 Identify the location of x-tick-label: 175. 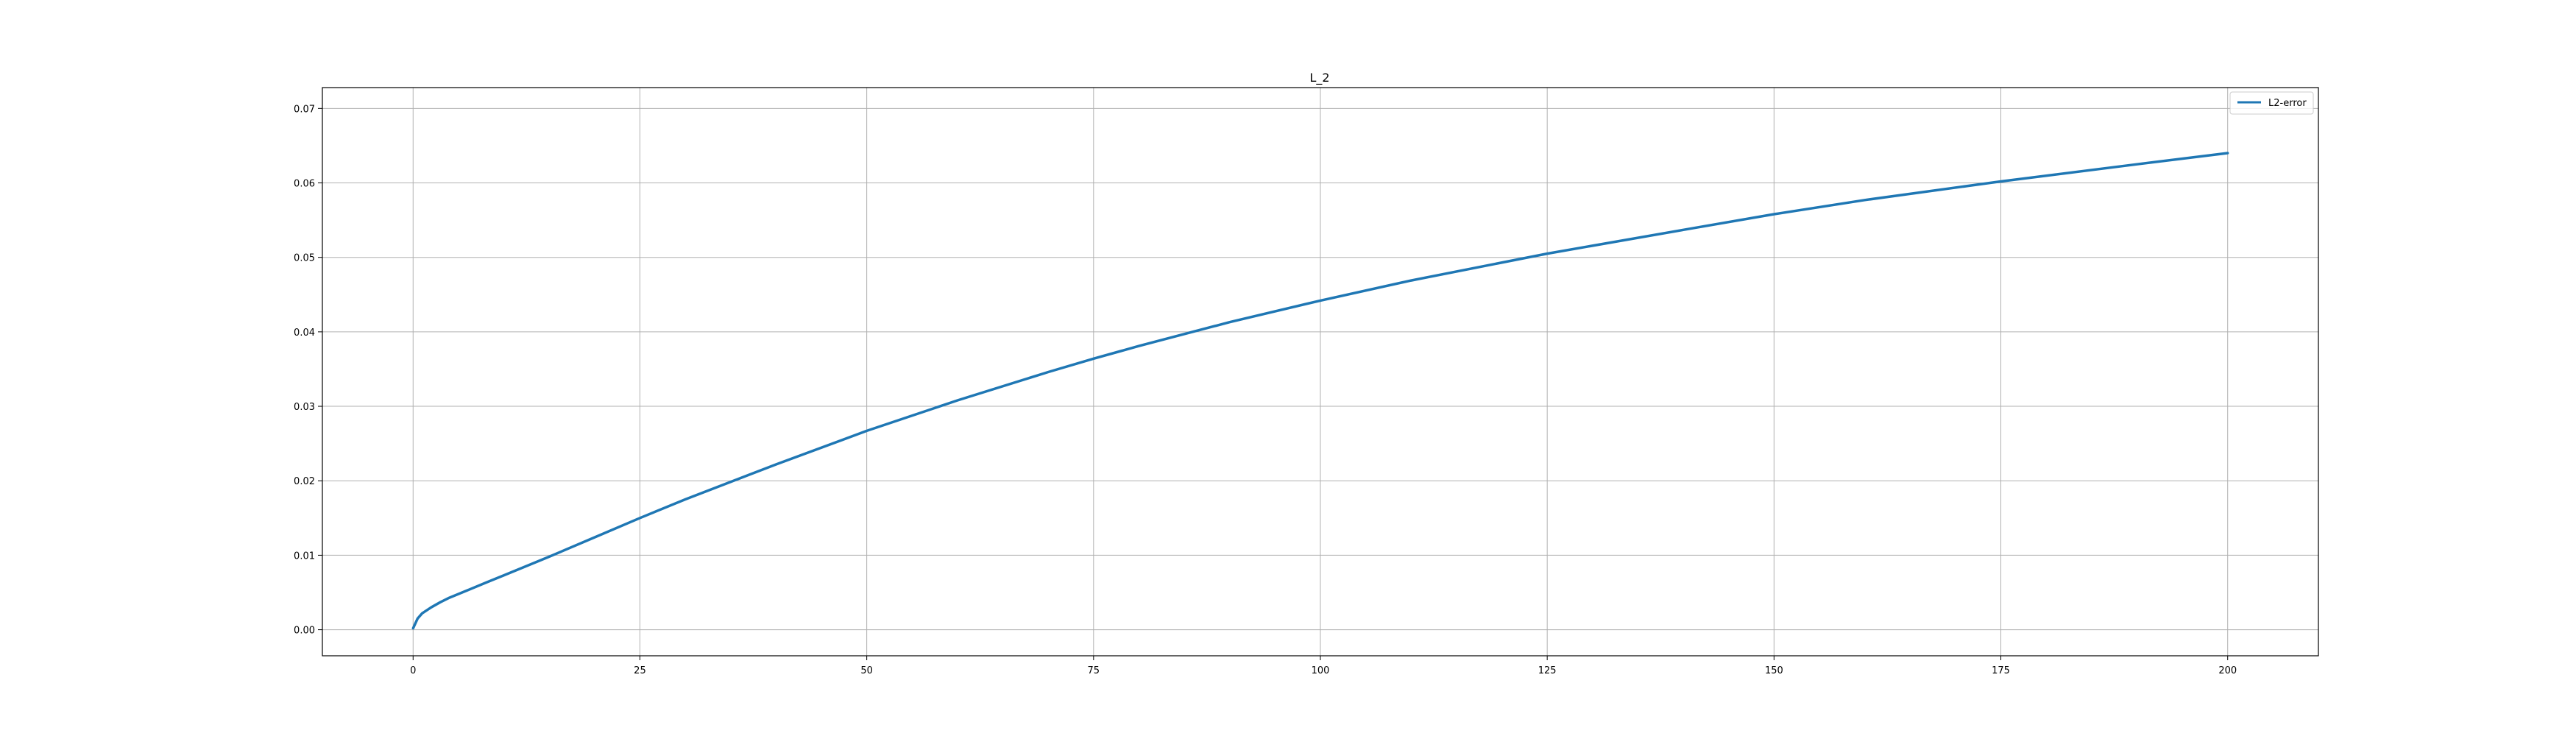
(2001, 670).